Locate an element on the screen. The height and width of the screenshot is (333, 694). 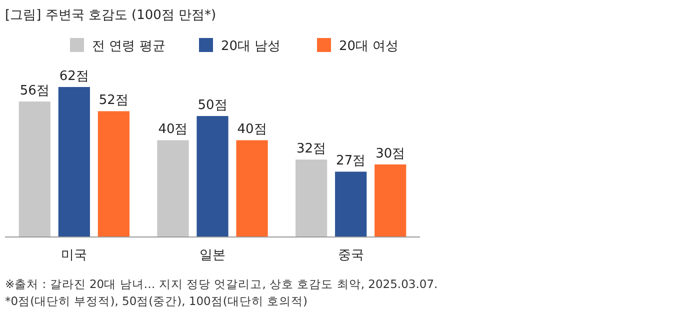
x-tick-label: 일본 is located at coordinates (213, 255).